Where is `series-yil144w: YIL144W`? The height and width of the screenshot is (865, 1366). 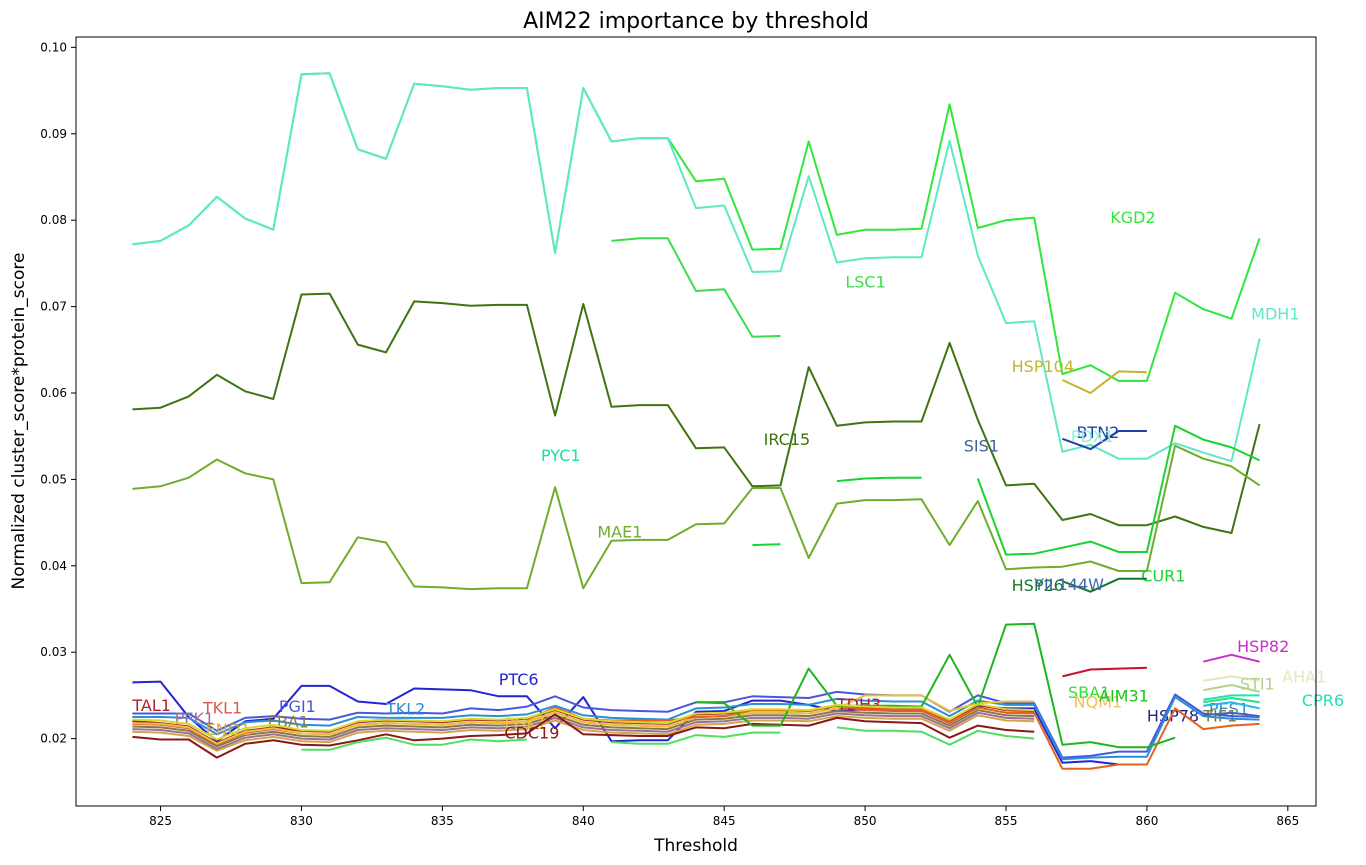
series-yil144w: YIL144W is located at coordinates (1068, 584).